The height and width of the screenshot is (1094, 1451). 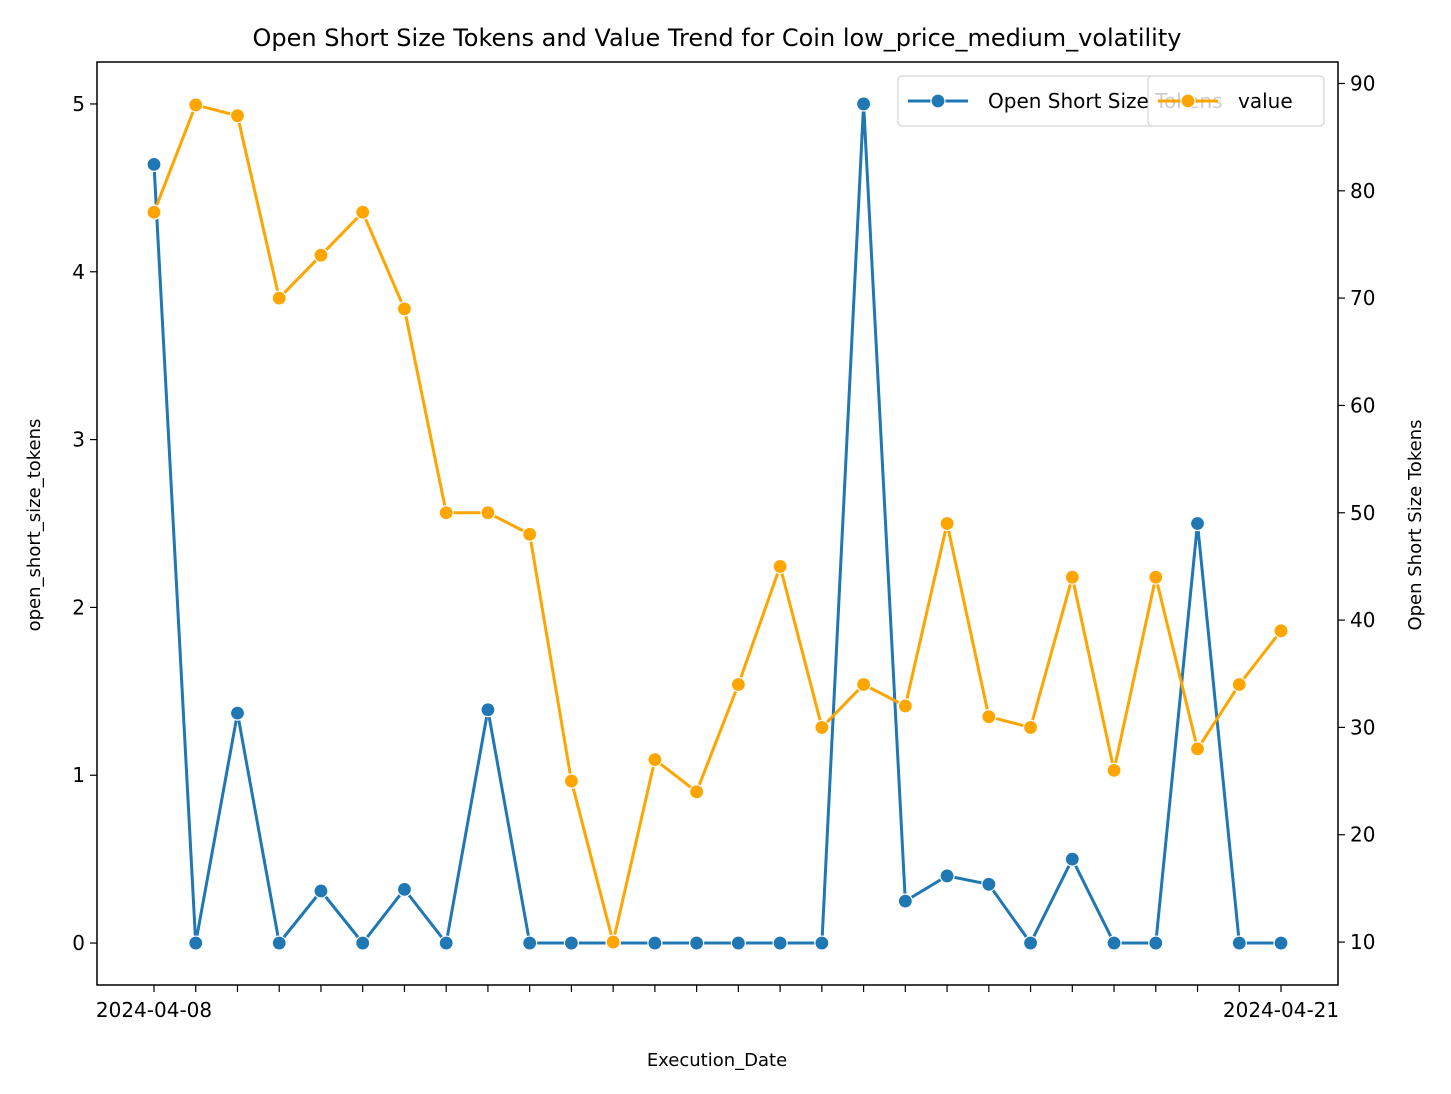 What do you see at coordinates (1265, 101) in the screenshot?
I see `legend-right-label: value` at bounding box center [1265, 101].